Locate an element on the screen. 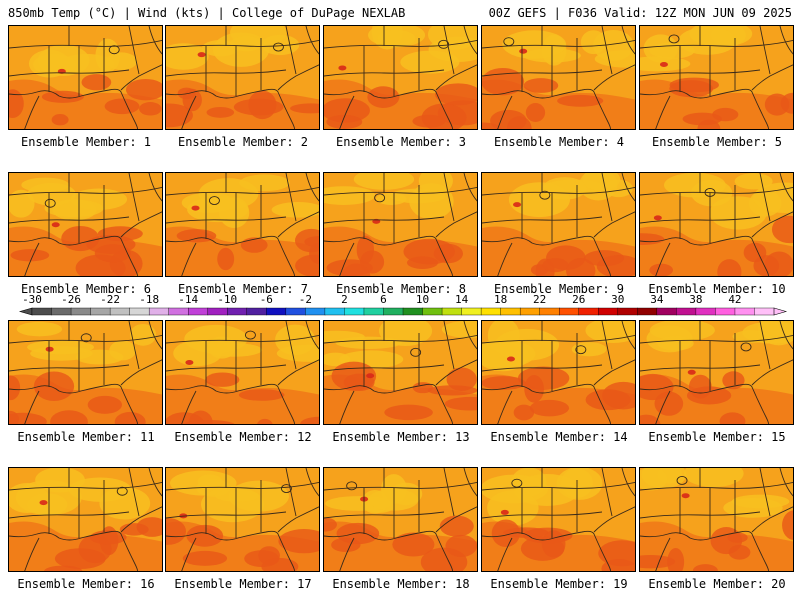  colorbar-tick-label: 6 is located at coordinates (383, 299).